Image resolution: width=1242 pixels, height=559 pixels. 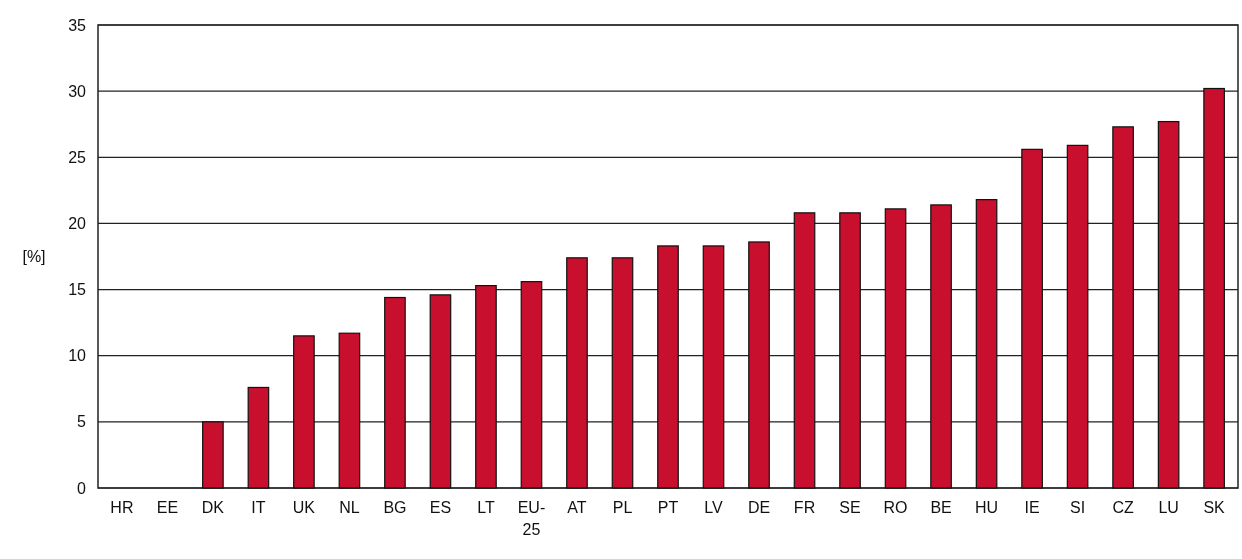 What do you see at coordinates (82, 488) in the screenshot?
I see `y-tick-label: 0` at bounding box center [82, 488].